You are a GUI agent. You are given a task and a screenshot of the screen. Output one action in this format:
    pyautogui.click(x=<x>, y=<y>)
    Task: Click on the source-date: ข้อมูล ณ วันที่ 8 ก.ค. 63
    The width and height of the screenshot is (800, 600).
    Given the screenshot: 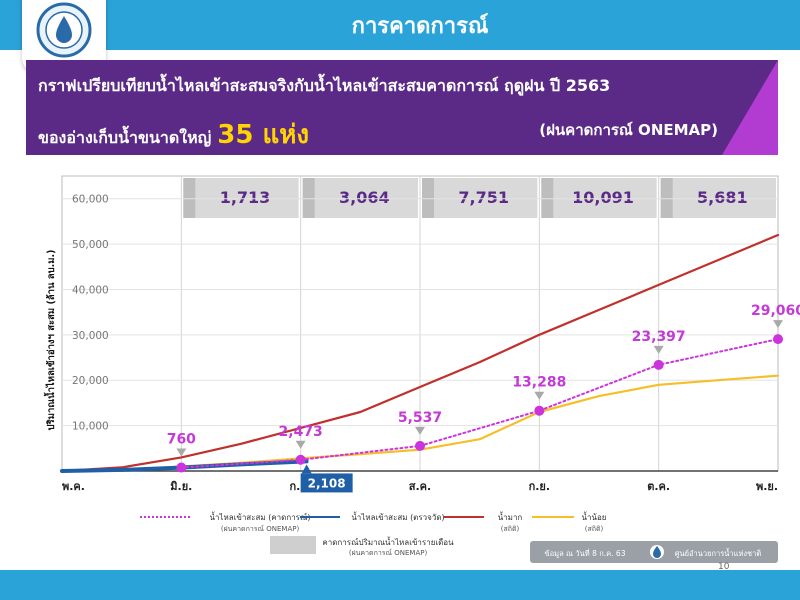 What is the action you would take?
    pyautogui.click(x=585, y=553)
    